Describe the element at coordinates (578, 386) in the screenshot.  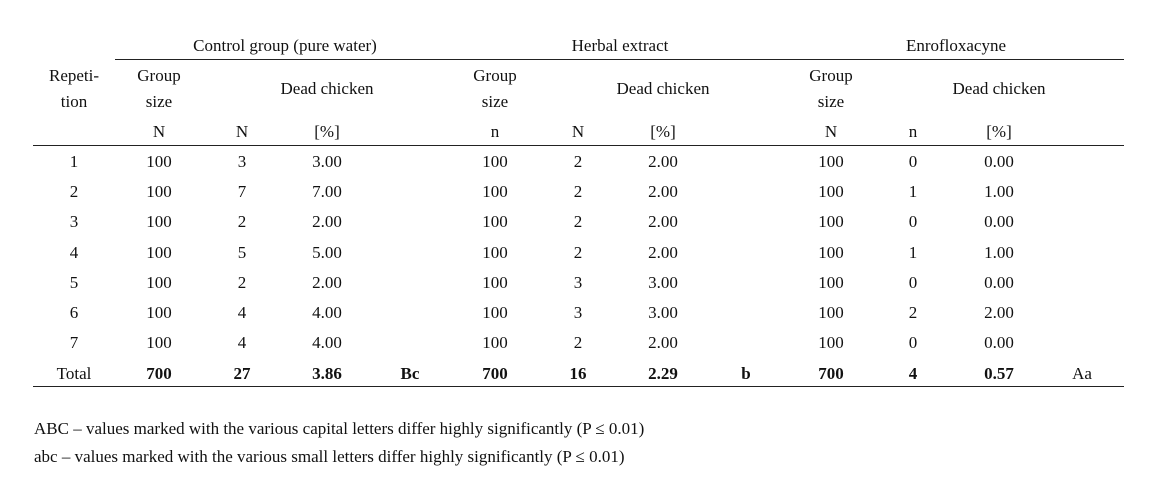
I see `table-bottom-rule` at that location.